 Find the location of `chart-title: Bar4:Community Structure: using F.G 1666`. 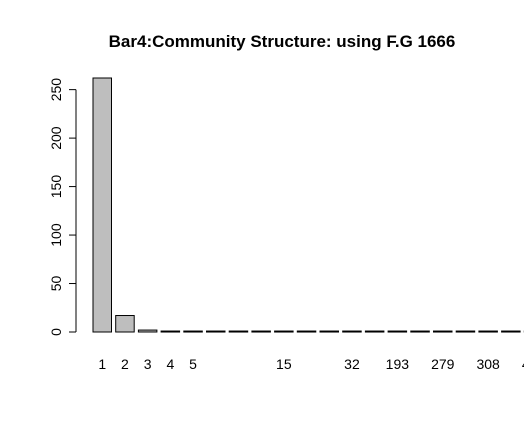

chart-title: Bar4:Community Structure: using F.G 1666 is located at coordinates (282, 41).